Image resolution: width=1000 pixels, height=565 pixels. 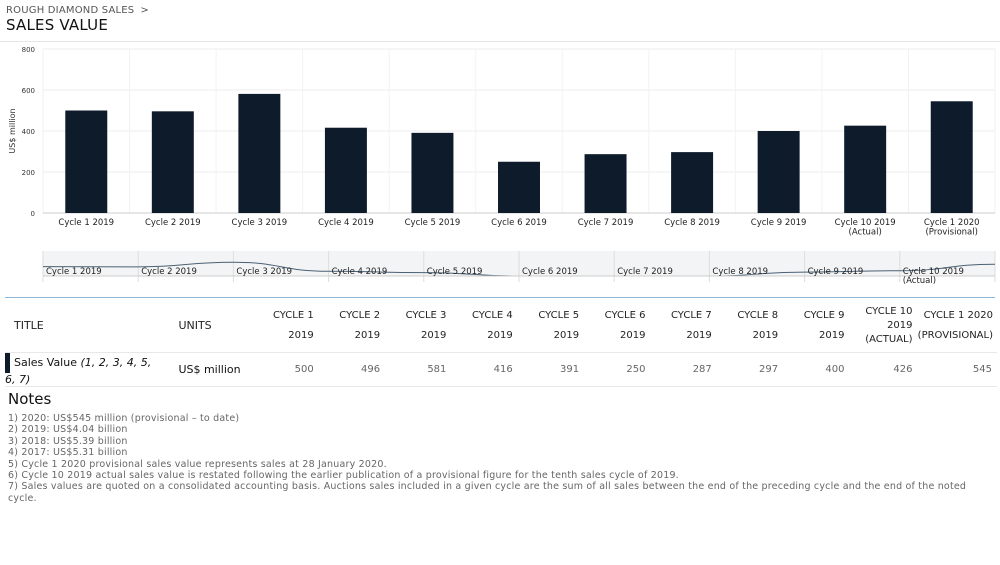 I want to click on x-tick-label: (Provisional), so click(x=951, y=233).